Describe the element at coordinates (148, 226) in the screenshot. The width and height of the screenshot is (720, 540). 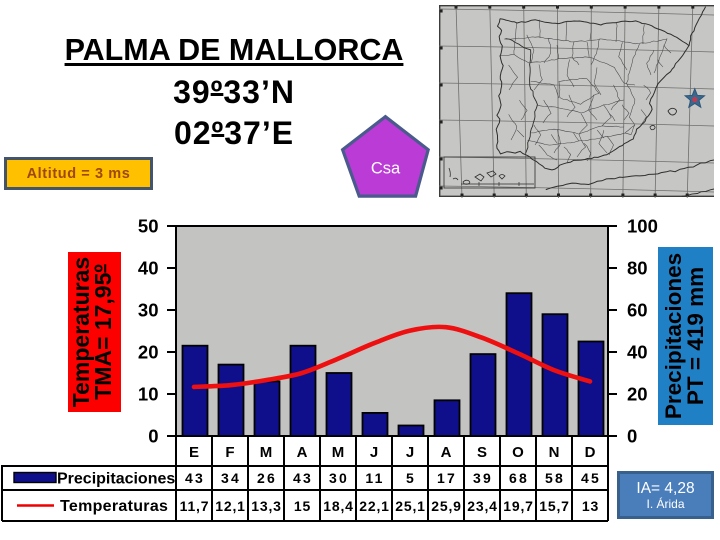
I see `svg-text: 50` at that location.